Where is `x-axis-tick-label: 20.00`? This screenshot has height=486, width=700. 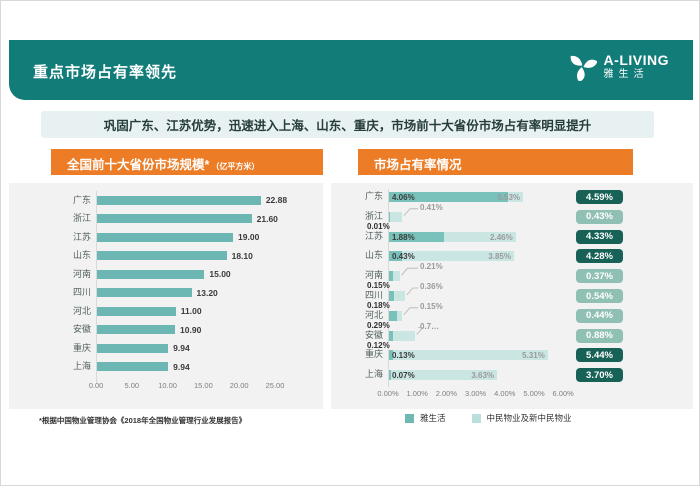
x-axis-tick-label: 20.00 is located at coordinates (239, 385).